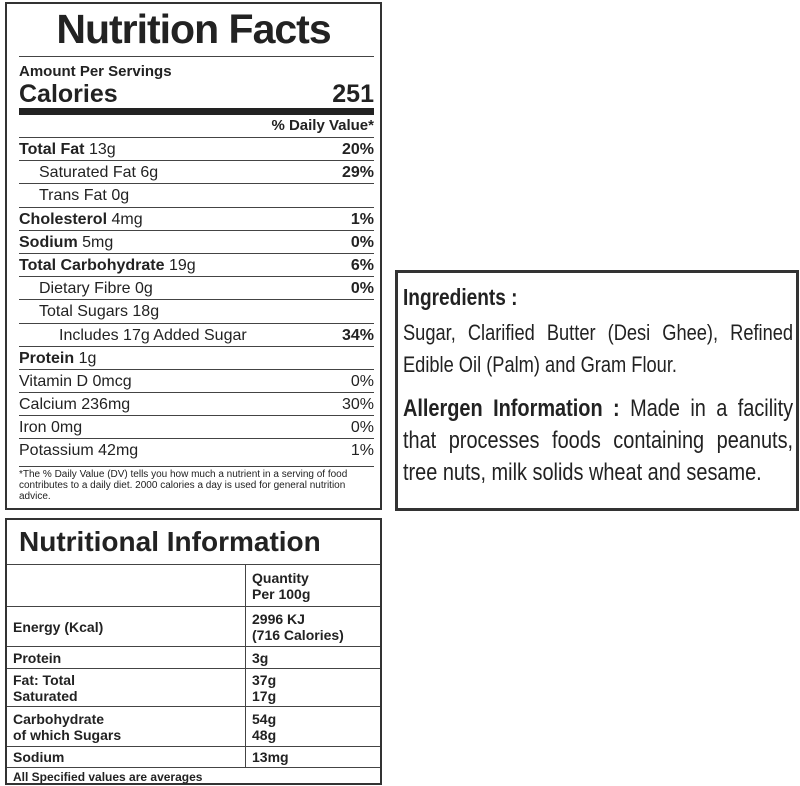 This screenshot has width=800, height=786. I want to click on nutrient-amount: 0mcg, so click(112, 381).